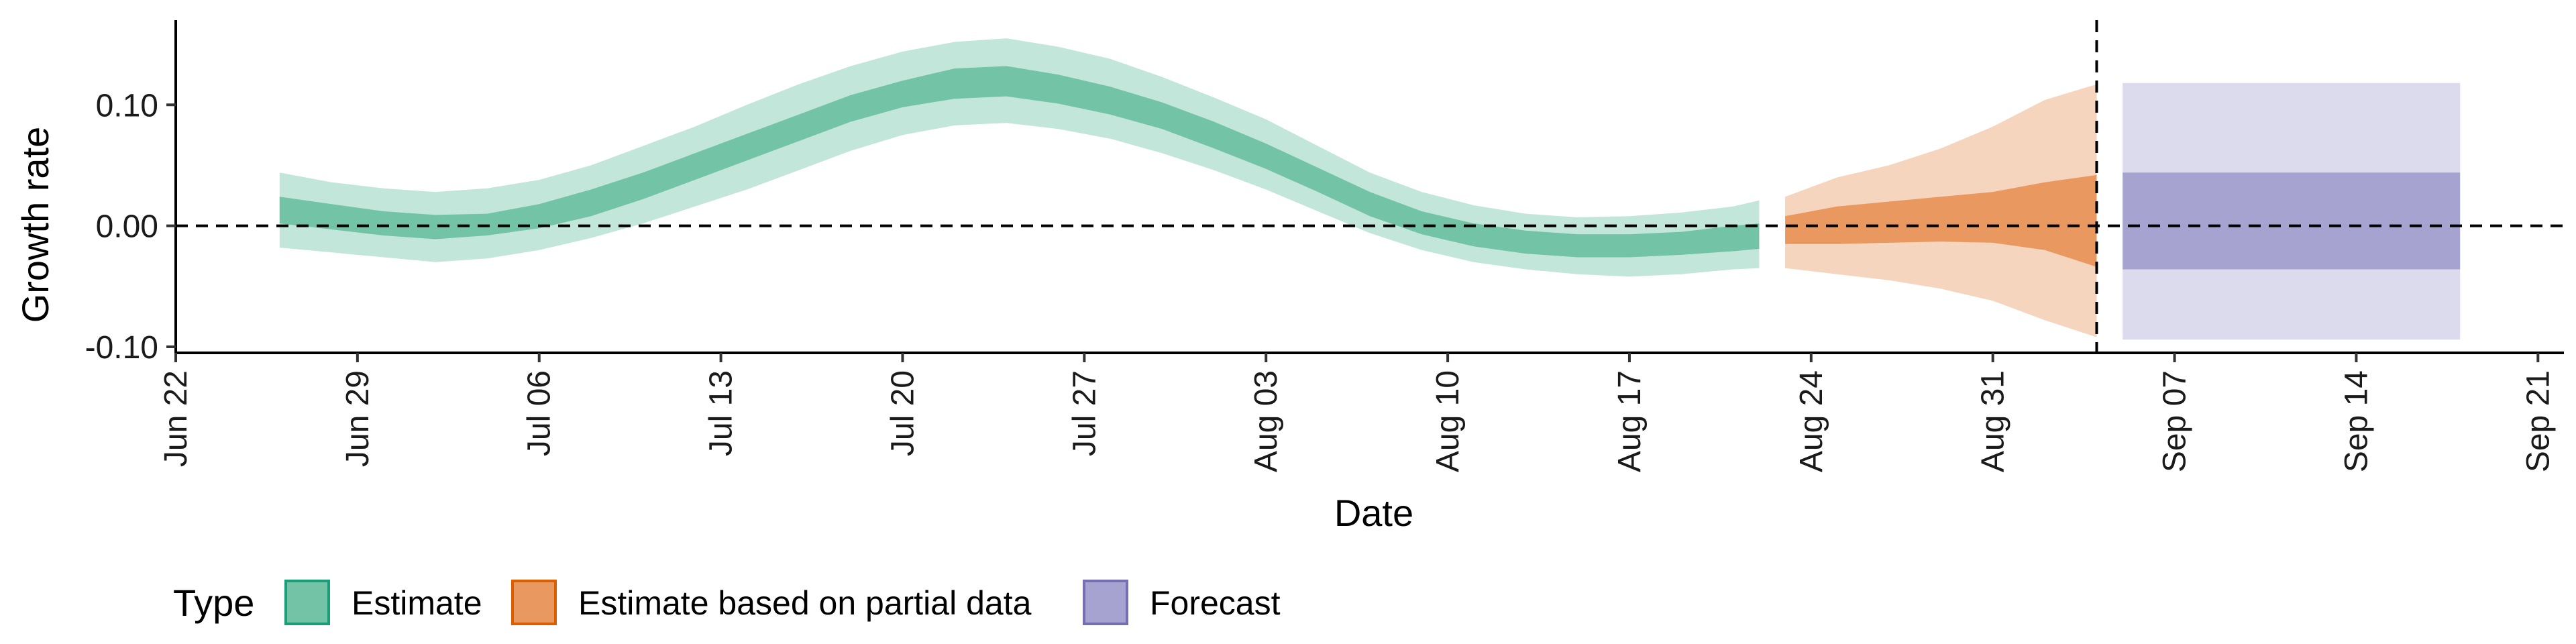 Image resolution: width=2576 pixels, height=644 pixels. Describe the element at coordinates (35, 225) in the screenshot. I see `y-axis-title: Growth rate` at that location.